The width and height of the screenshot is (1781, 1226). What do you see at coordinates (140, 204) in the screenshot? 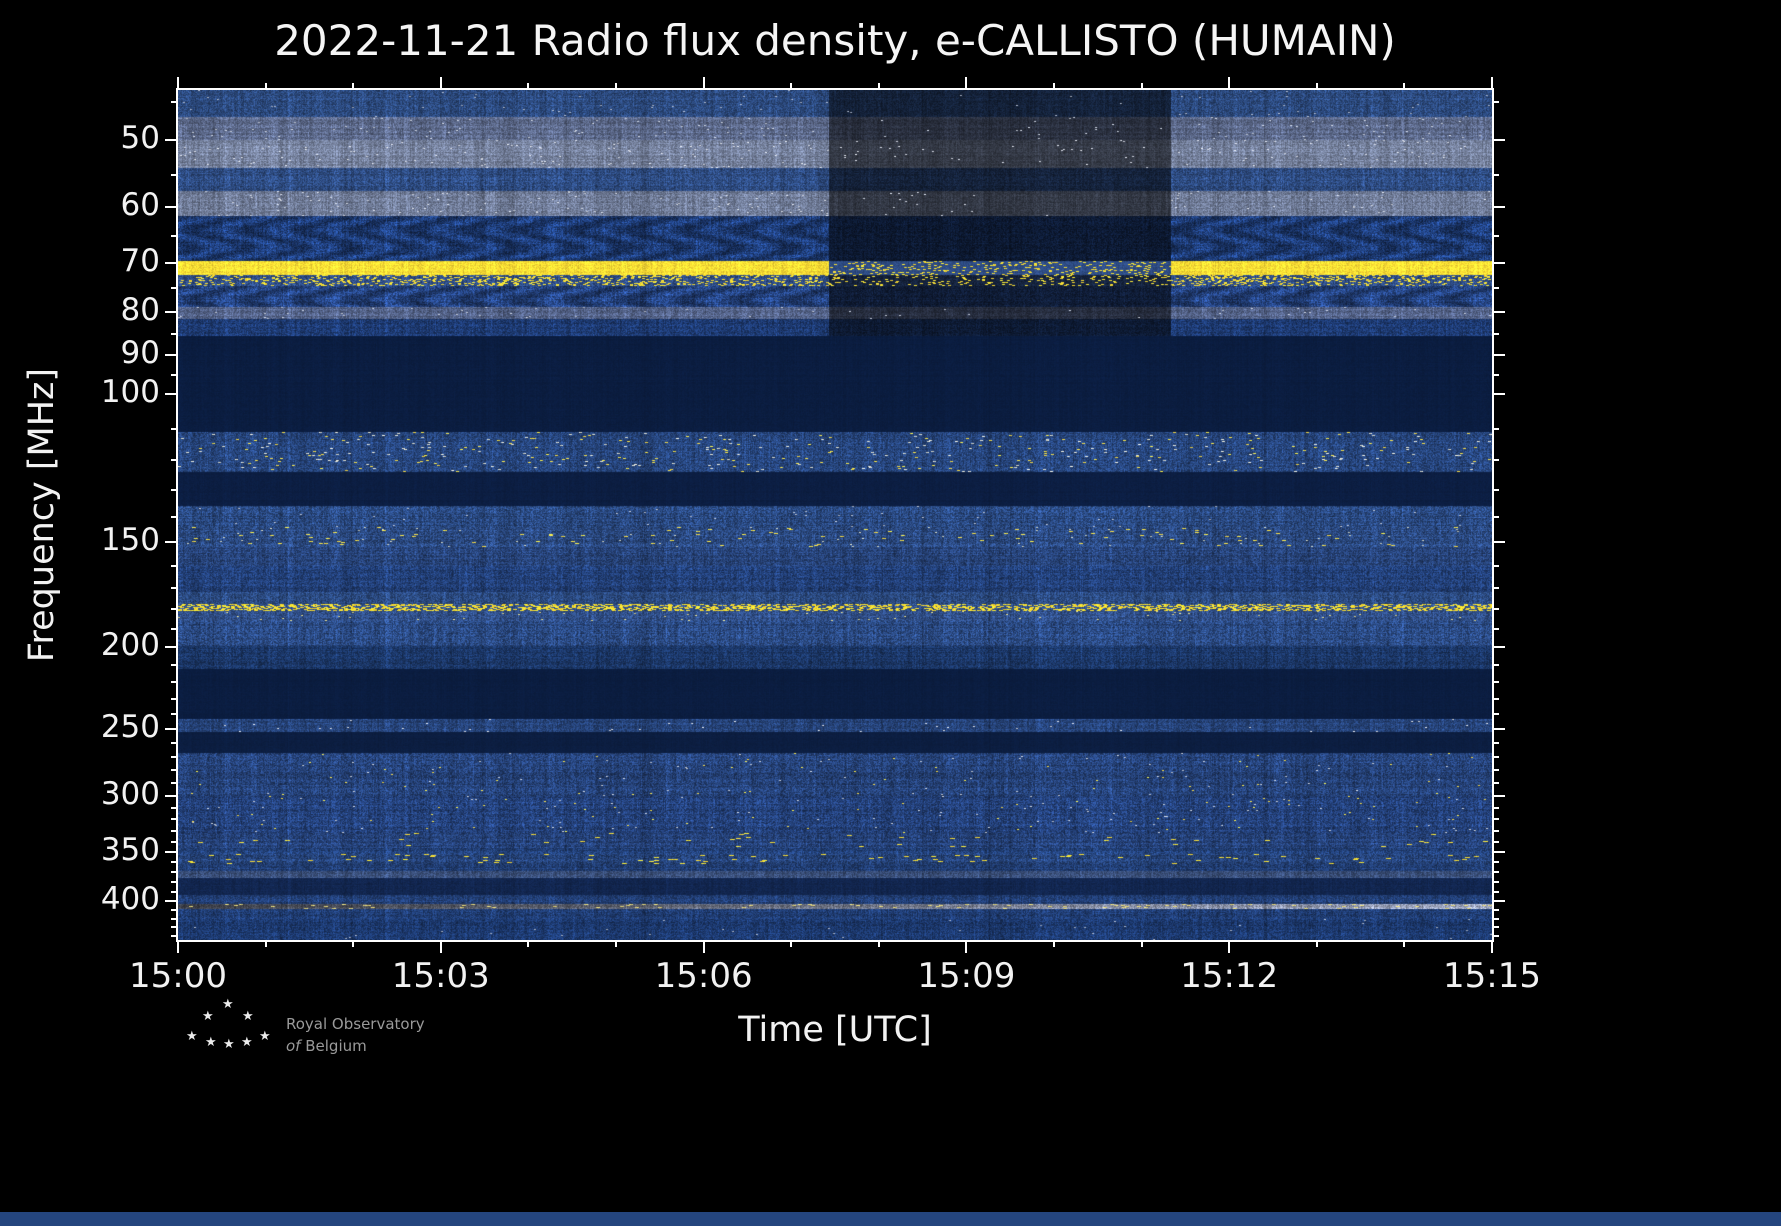
I see `y-tick-label: 60` at bounding box center [140, 204].